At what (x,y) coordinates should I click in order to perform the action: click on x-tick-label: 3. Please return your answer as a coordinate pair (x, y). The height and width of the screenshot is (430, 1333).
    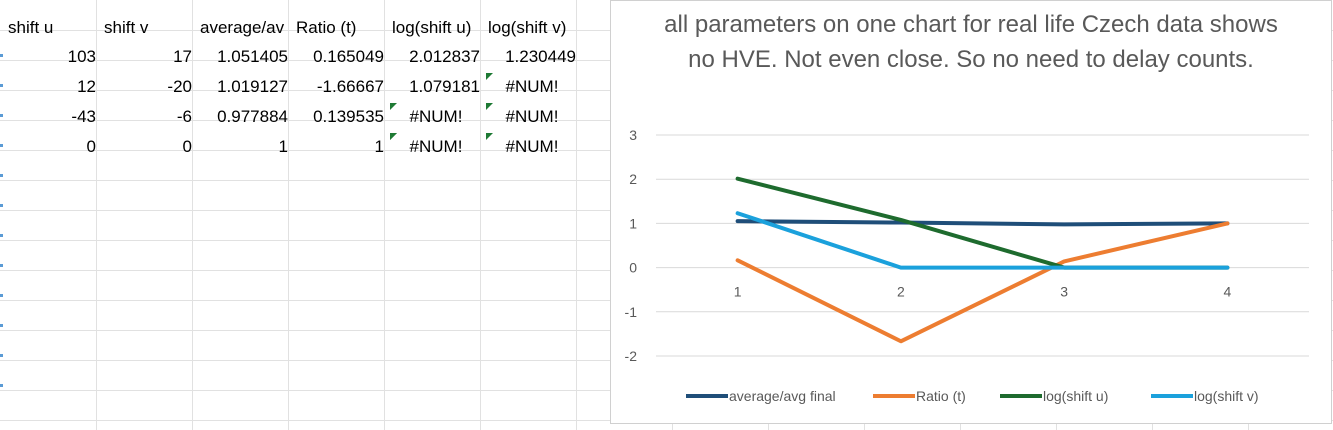
    Looking at the image, I should click on (1064, 292).